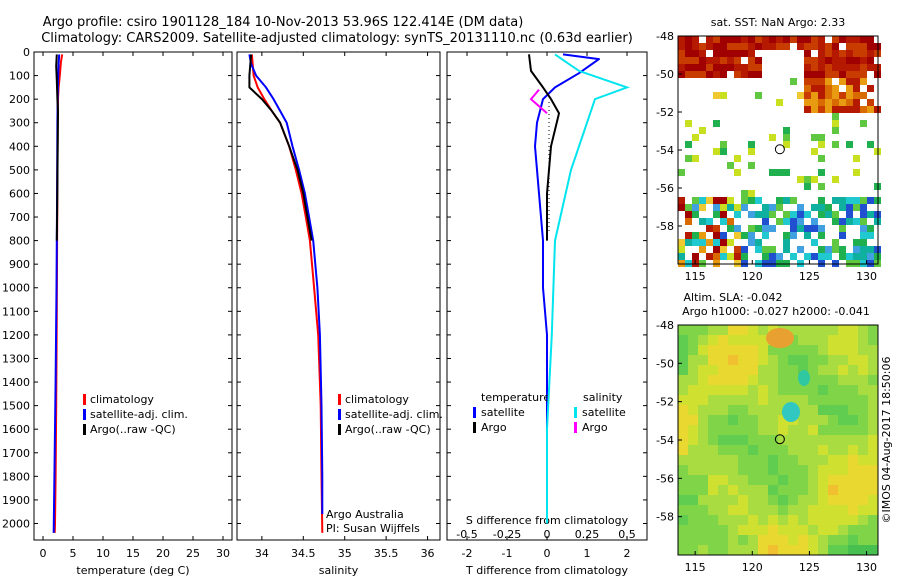 Image resolution: width=900 pixels, height=580 pixels. Describe the element at coordinates (133, 553) in the screenshot. I see `x-tick-label: 15` at that location.